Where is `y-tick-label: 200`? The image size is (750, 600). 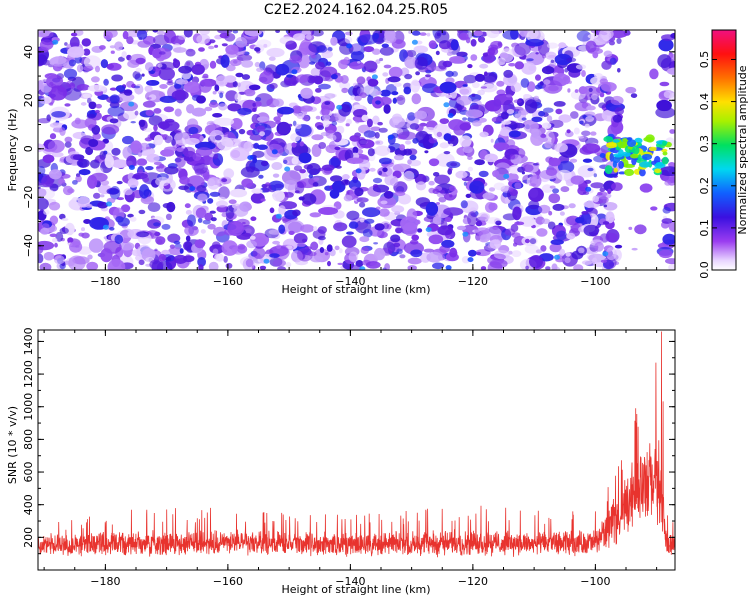 y-tick-label: 200 is located at coordinates (28, 537).